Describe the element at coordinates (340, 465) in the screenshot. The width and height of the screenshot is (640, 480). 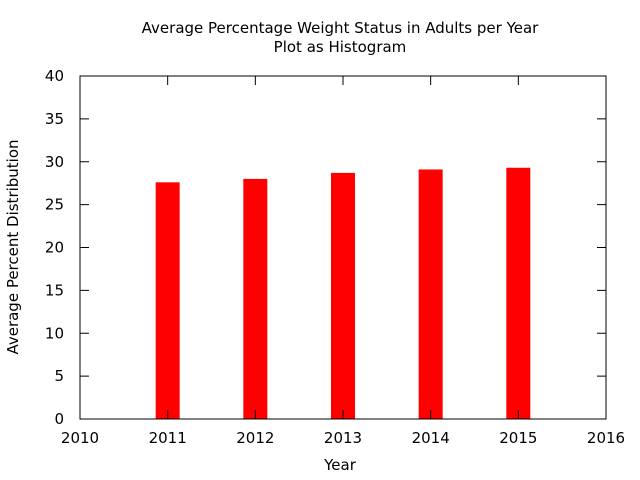
I see `x-axis-label: Year` at that location.